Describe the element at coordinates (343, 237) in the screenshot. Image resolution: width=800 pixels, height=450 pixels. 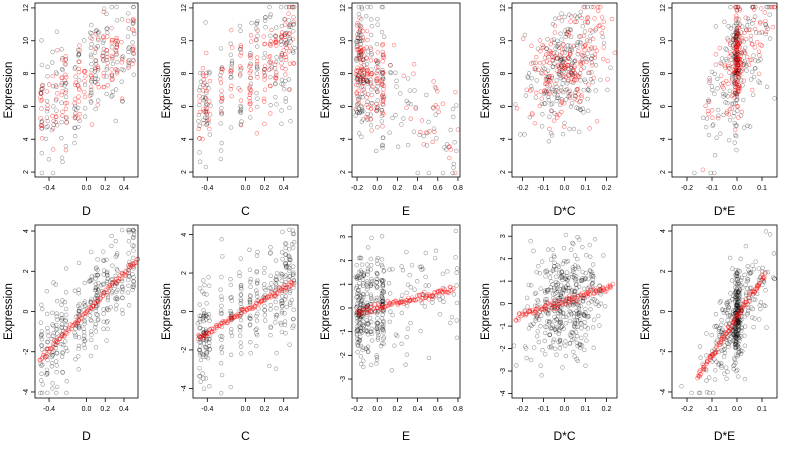
I see `y-tick-label: 3` at that location.